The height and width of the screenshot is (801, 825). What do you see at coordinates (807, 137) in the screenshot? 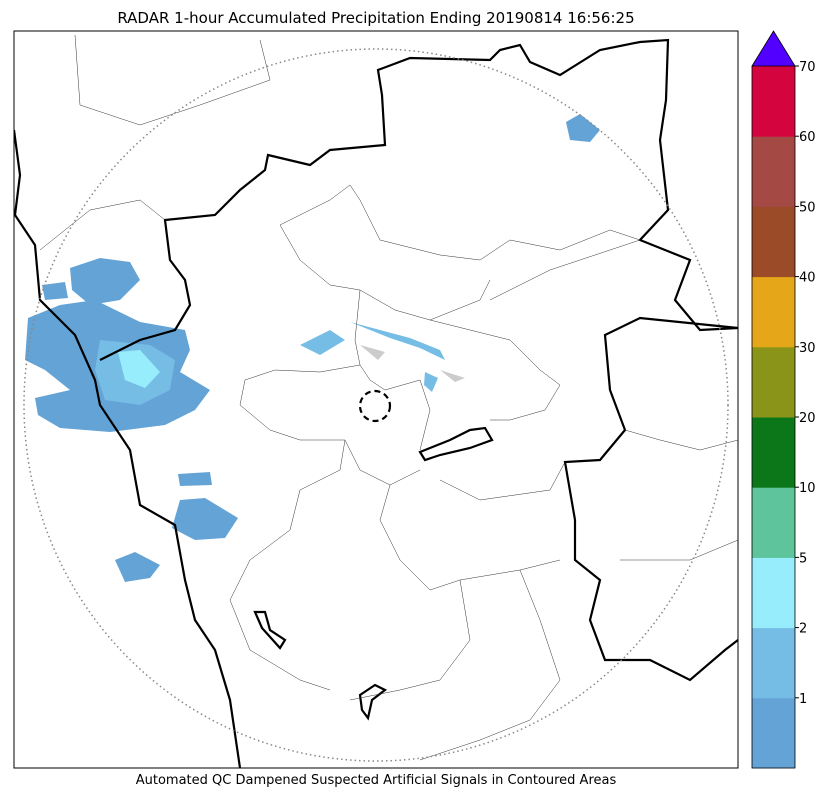
I see `colorbar-tick-label: 60` at bounding box center [807, 137].